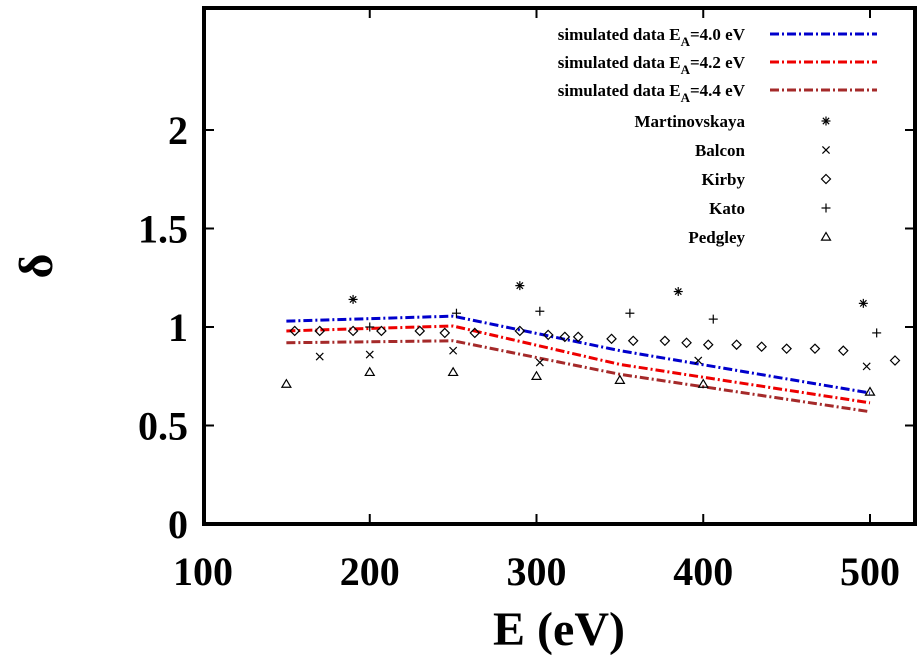  Describe the element at coordinates (652, 37) in the screenshot. I see `legend-label: simulated data EA=4.0 eV` at that location.